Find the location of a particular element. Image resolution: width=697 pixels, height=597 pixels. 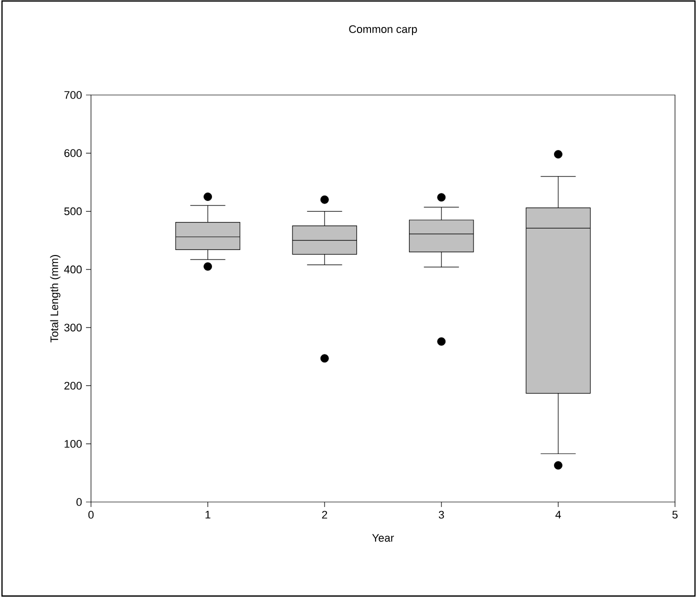

y-tick-label: 500 is located at coordinates (73, 211).